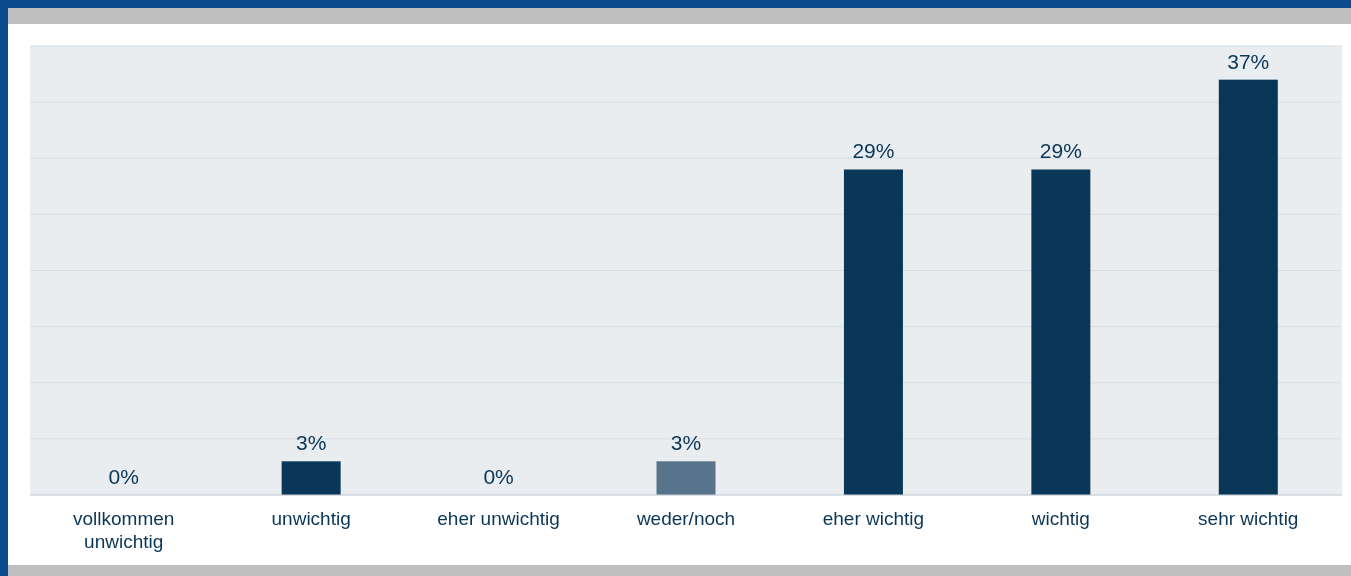 The height and width of the screenshot is (576, 1351). Describe the element at coordinates (124, 530) in the screenshot. I see `x-tick-label: vollkommen unwichtig` at that location.